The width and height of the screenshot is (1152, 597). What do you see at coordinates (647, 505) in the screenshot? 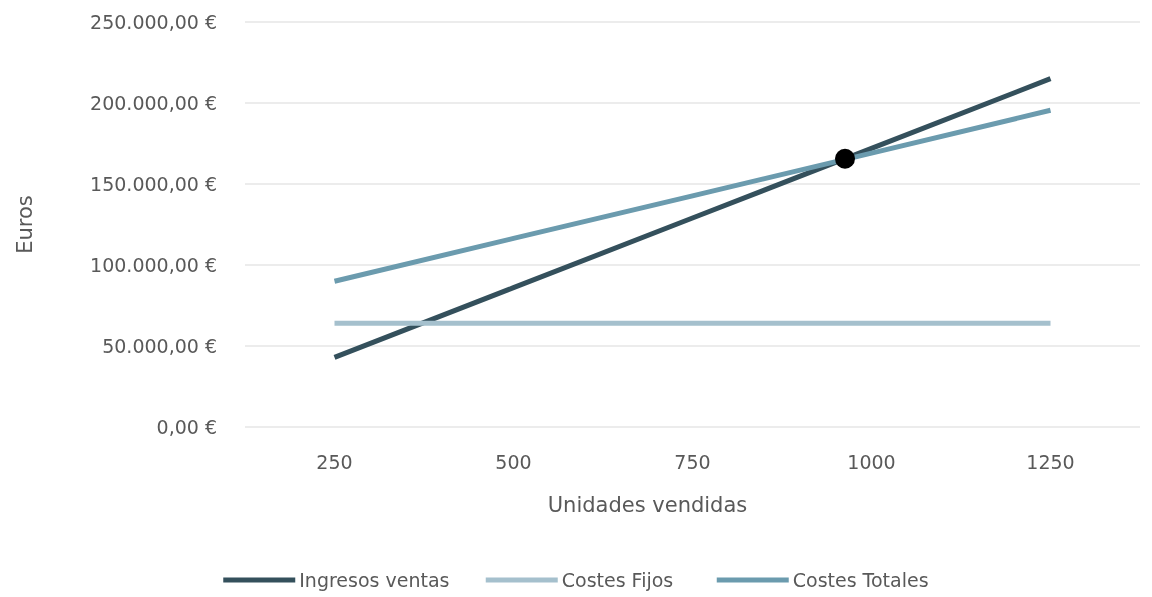
I see `x-axis-title: Unidades vendidas` at bounding box center [647, 505].